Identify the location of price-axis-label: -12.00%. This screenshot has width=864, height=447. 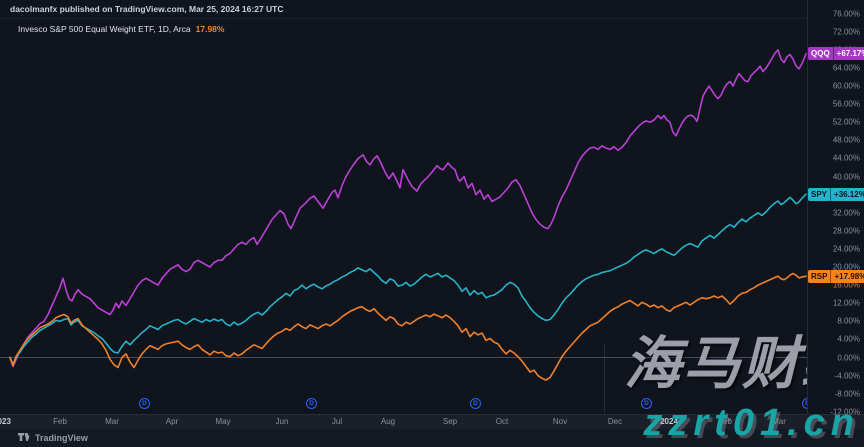
(845, 412).